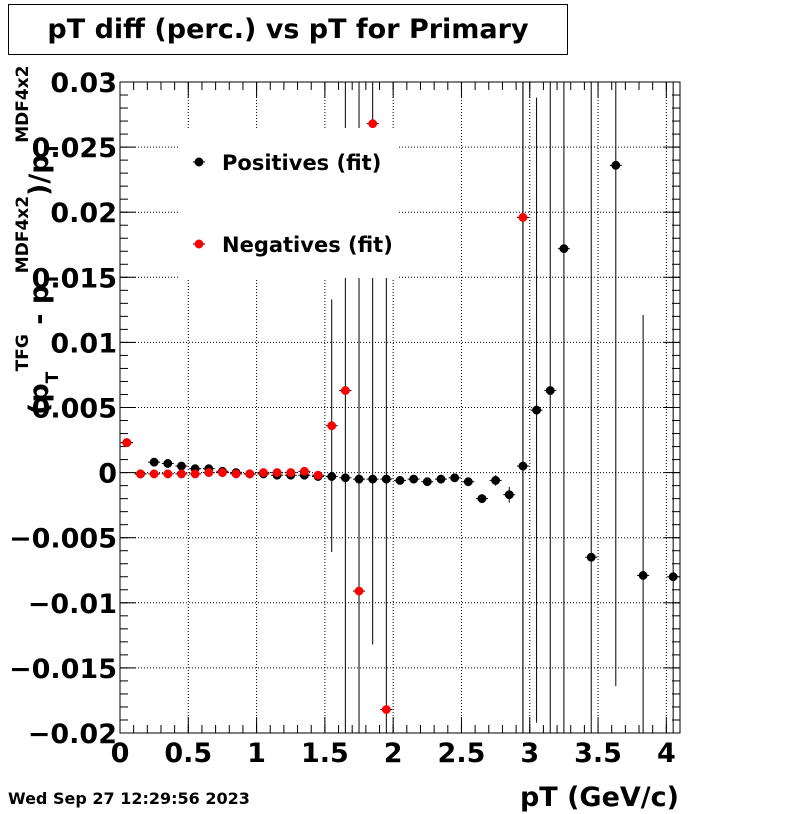 The width and height of the screenshot is (800, 814). I want to click on y-axis-label: (pTTFG - pTMDF4x2)/pTMDF4x2, so click(38, 240).